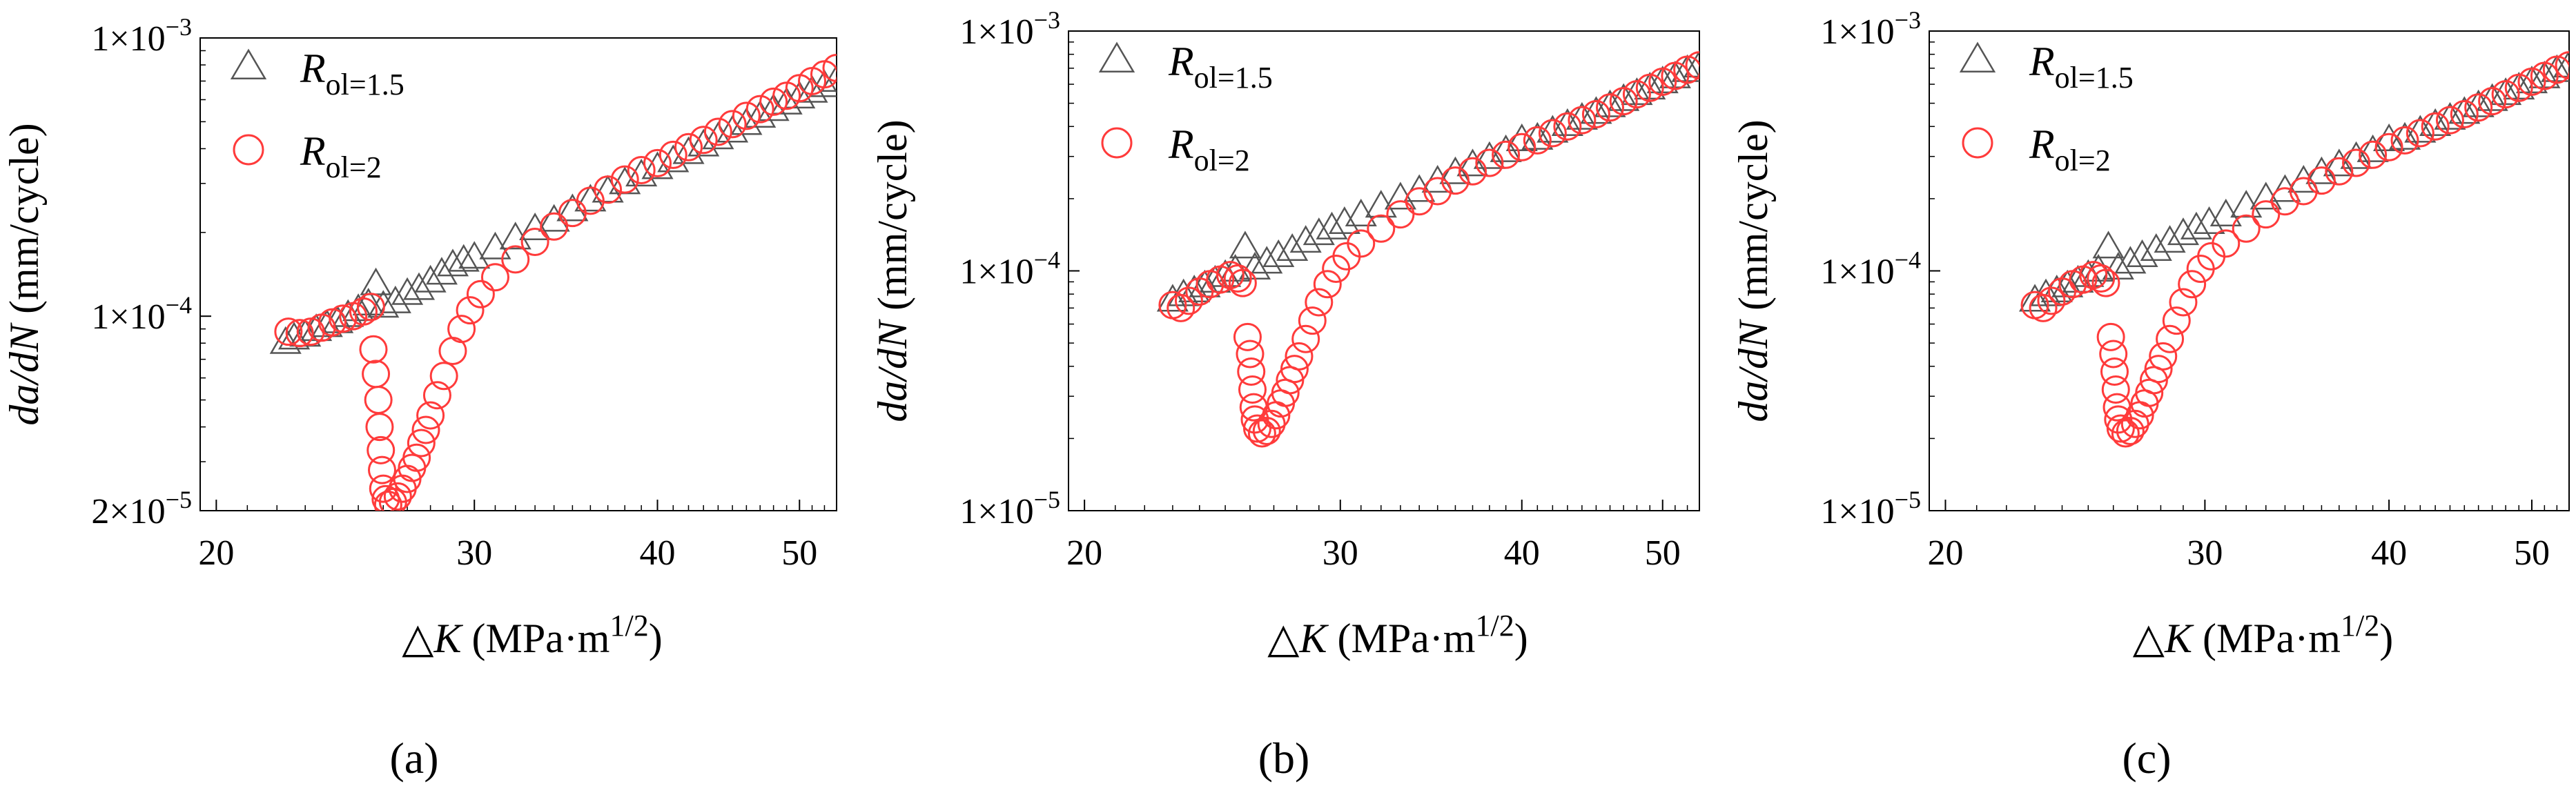 Image resolution: width=2576 pixels, height=795 pixels. I want to click on x-label-close: ), so click(2386, 638).